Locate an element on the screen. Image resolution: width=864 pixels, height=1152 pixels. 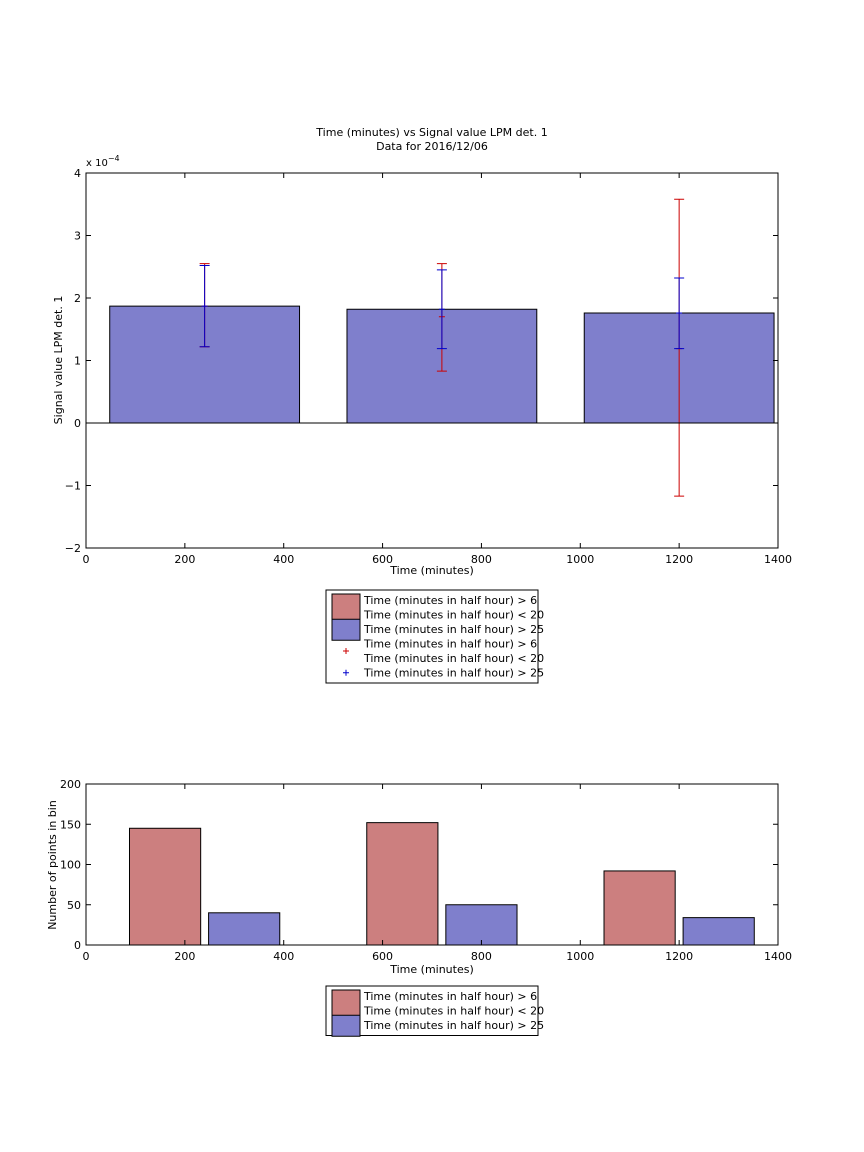
chart1-xlabel: Time (minutes) is located at coordinates (431, 570).